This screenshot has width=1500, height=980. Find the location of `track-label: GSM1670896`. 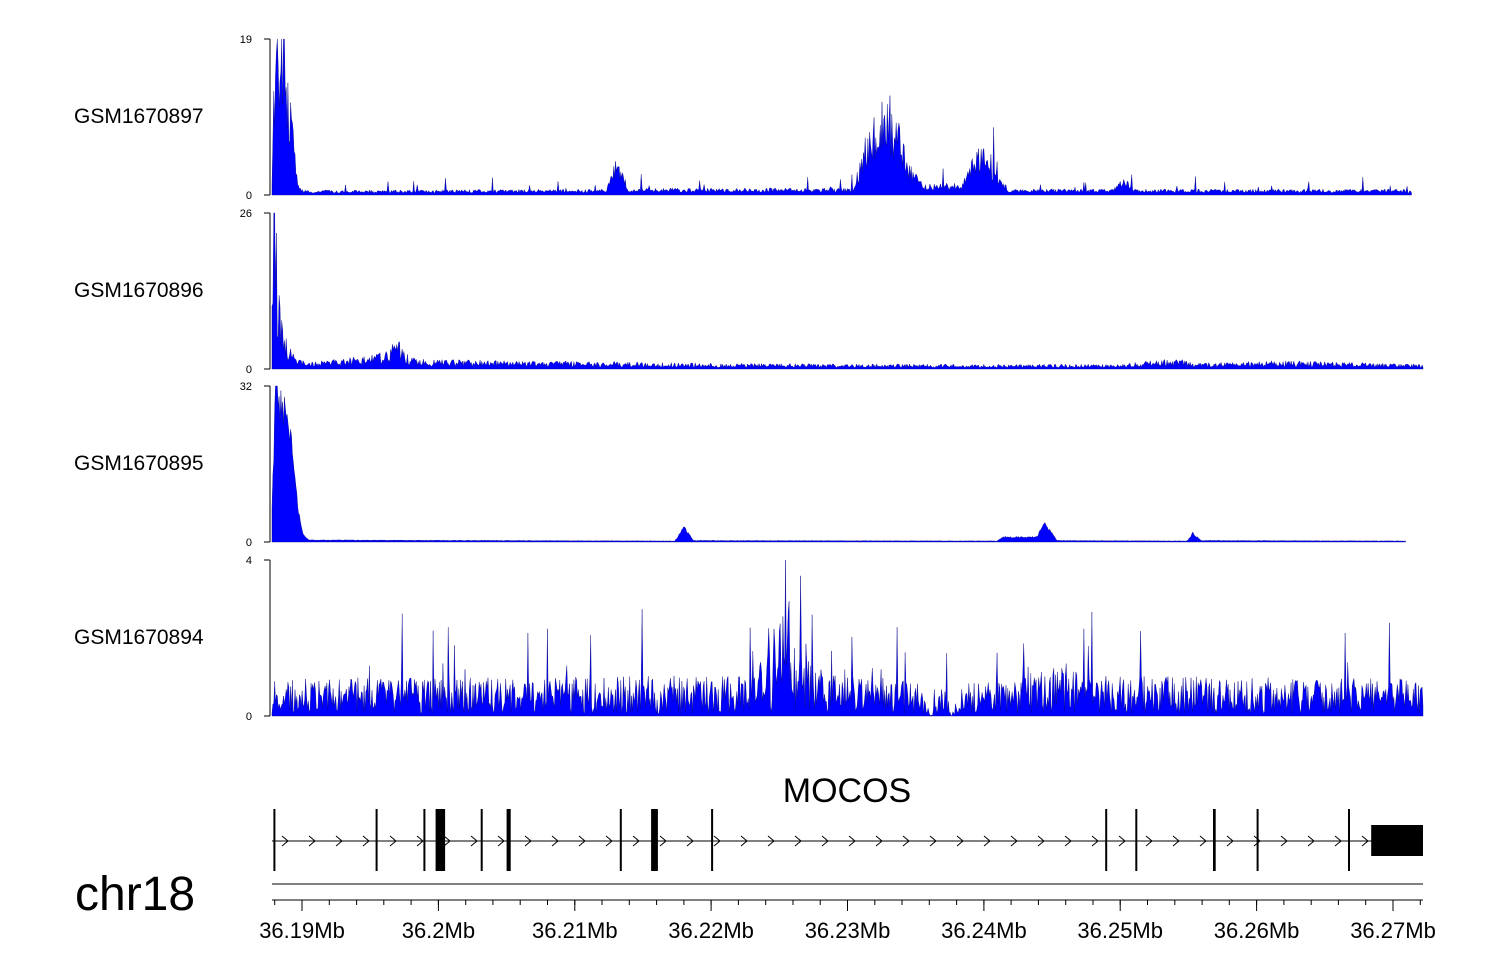

track-label: GSM1670896 is located at coordinates (139, 290).